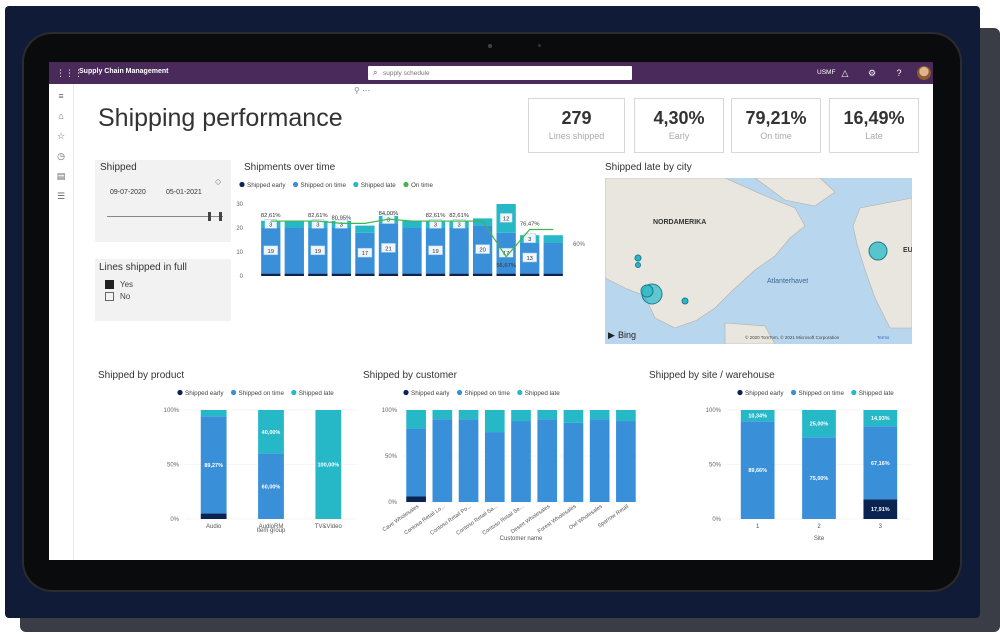 This screenshot has width=1000, height=640. What do you see at coordinates (627, 335) in the screenshot?
I see `map-provider: Bing` at bounding box center [627, 335].